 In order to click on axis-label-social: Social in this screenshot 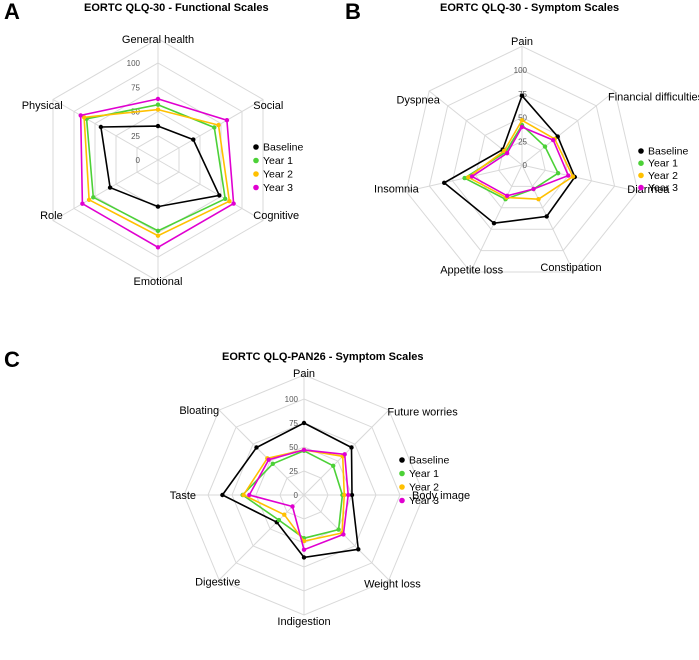, I will do `click(268, 106)`.